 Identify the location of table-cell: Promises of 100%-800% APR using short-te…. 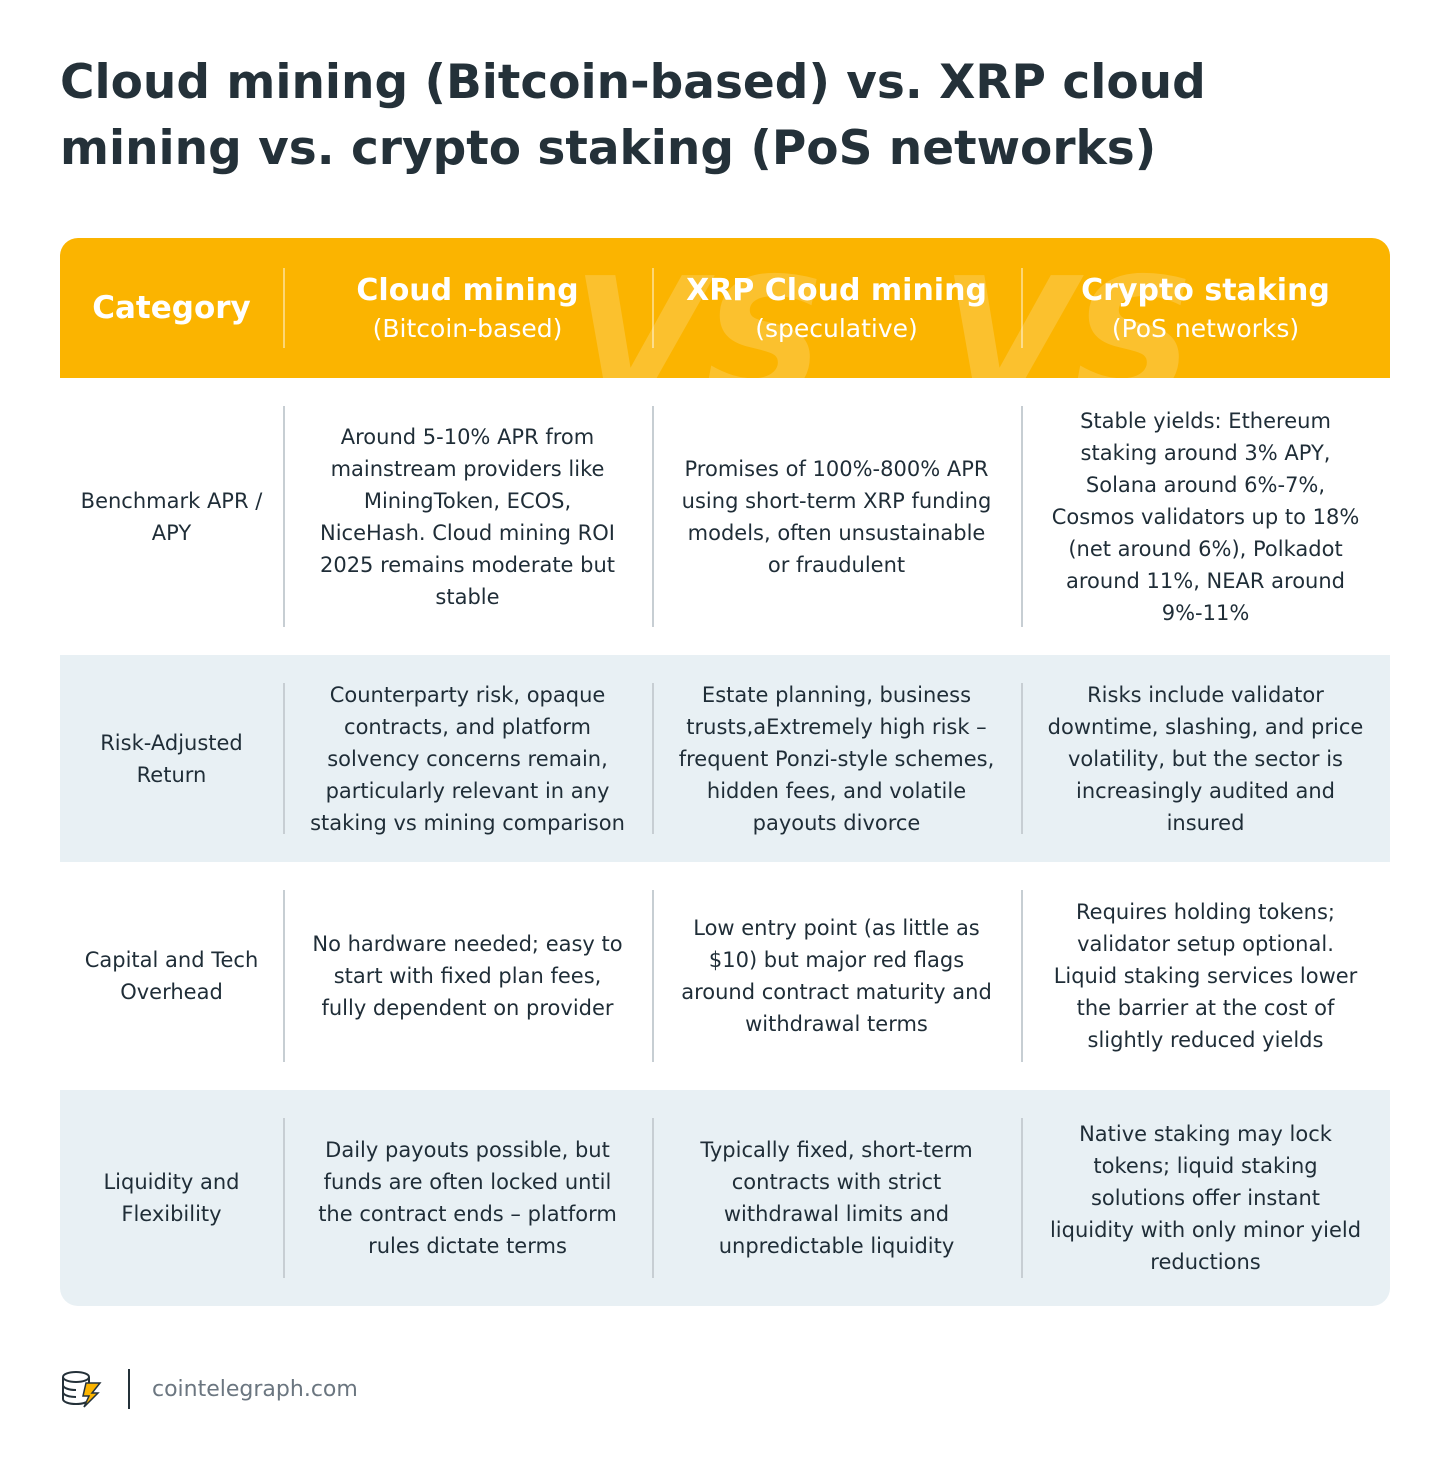
(836, 516).